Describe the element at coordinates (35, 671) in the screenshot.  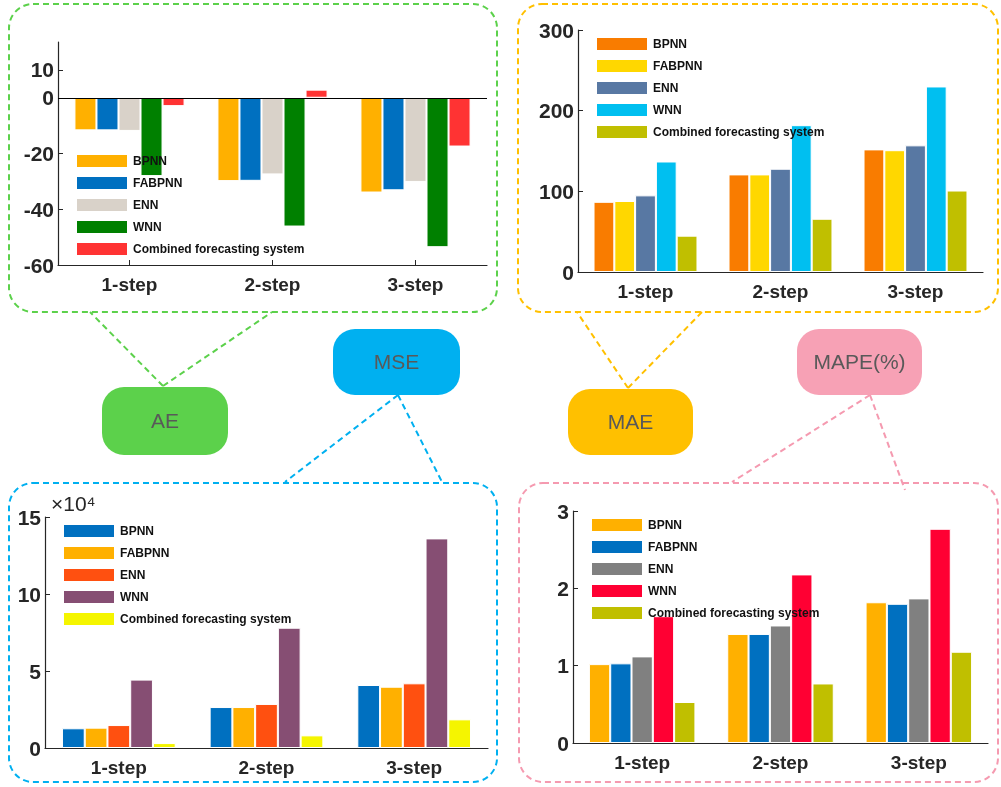
I see `y-tick-label: 5` at that location.